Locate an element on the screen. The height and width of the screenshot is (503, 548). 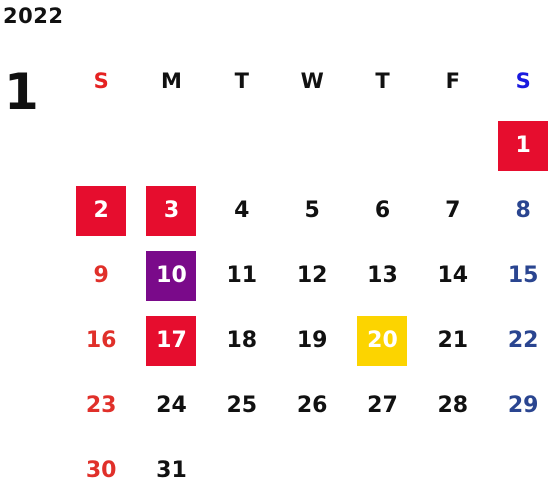
day-cell: 4 is located at coordinates (242, 210).